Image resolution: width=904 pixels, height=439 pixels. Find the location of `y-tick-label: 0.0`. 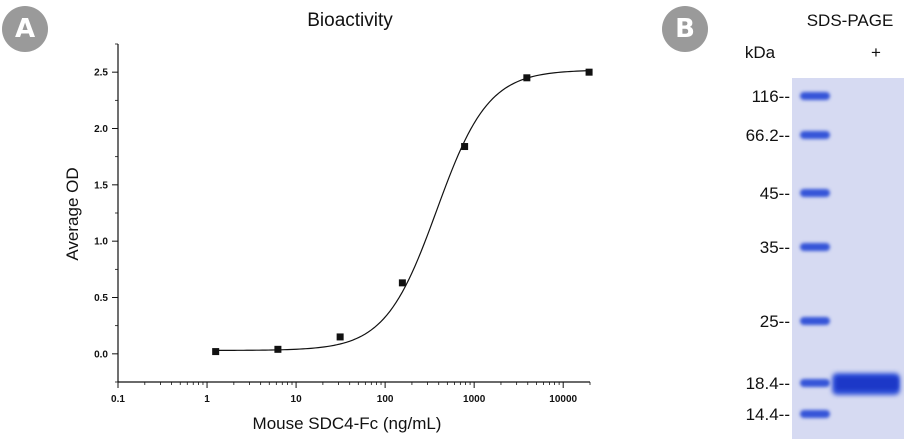

y-tick-label: 0.0 is located at coordinates (101, 354).